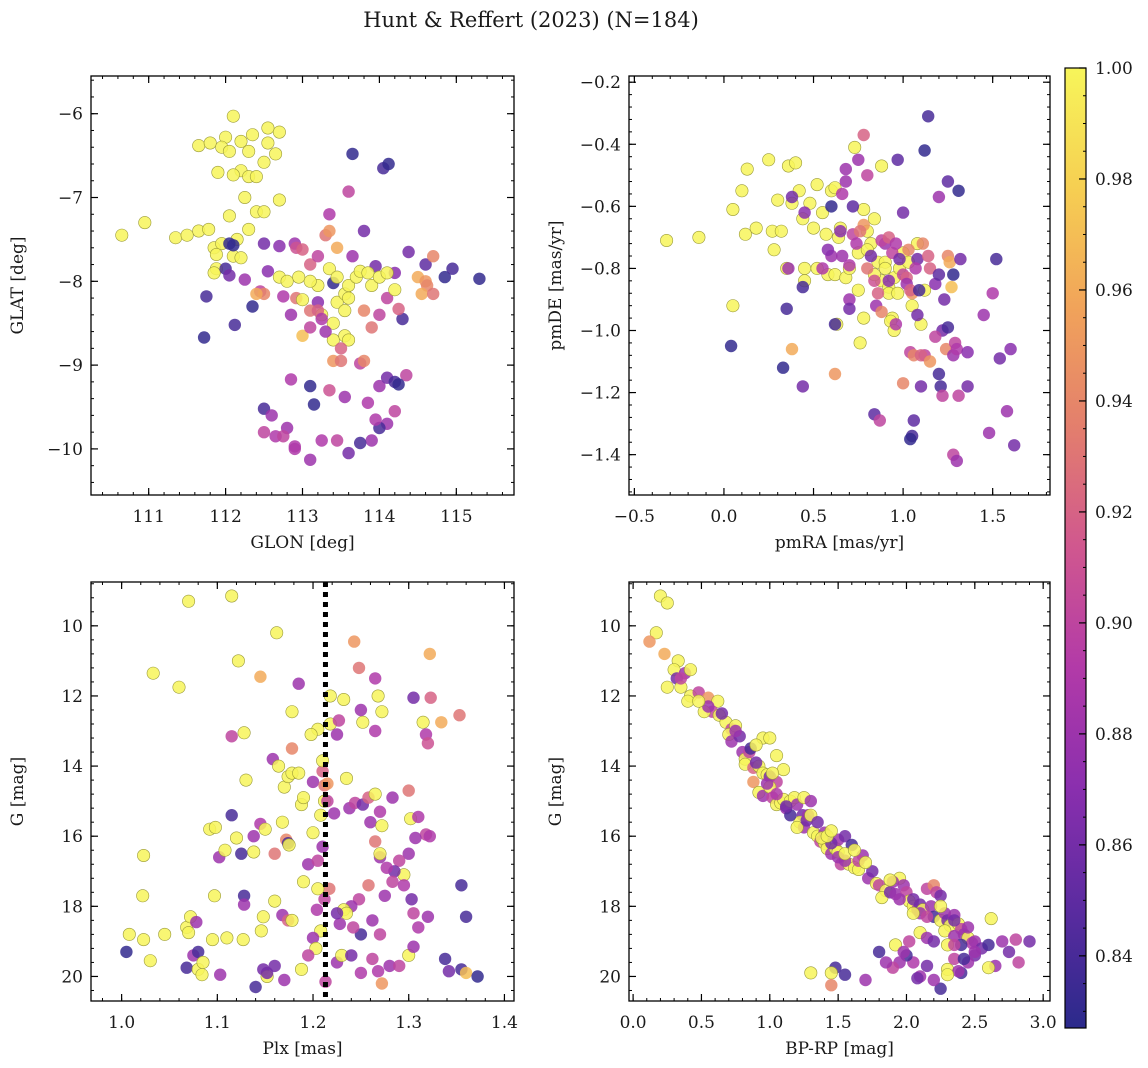  I want to click on x-tick-label: −0.5, so click(634, 517).